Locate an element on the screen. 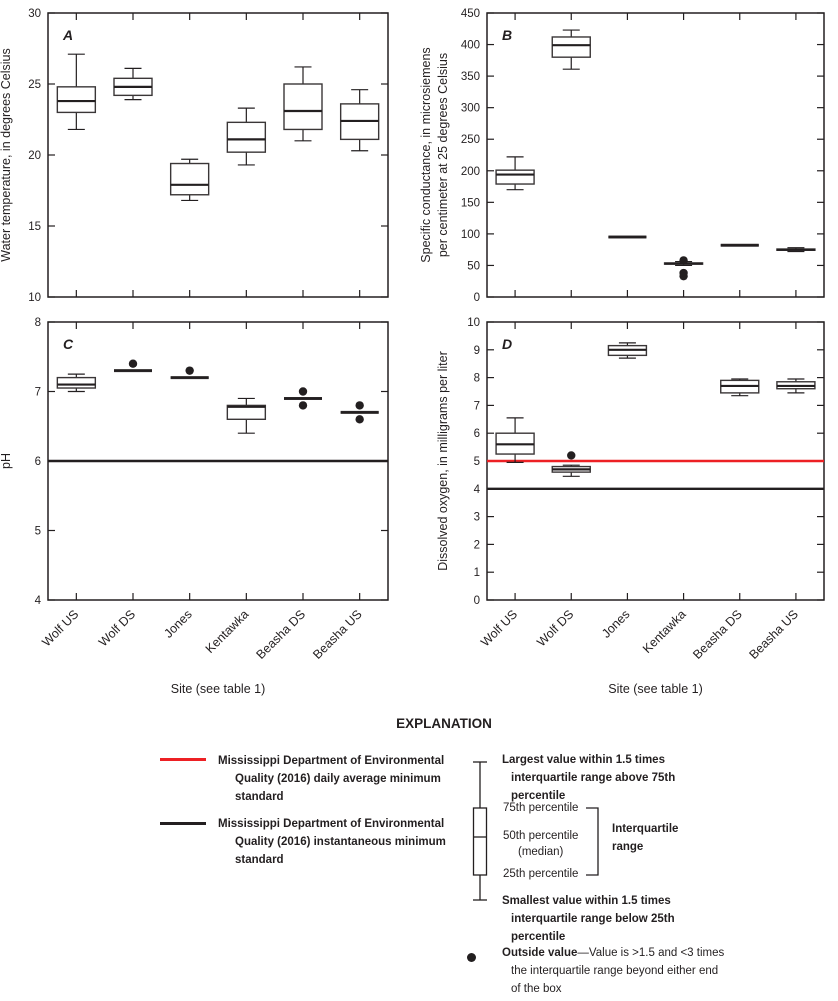 Image resolution: width=838 pixels, height=1001 pixels. panel-letter: C is located at coordinates (68, 344).